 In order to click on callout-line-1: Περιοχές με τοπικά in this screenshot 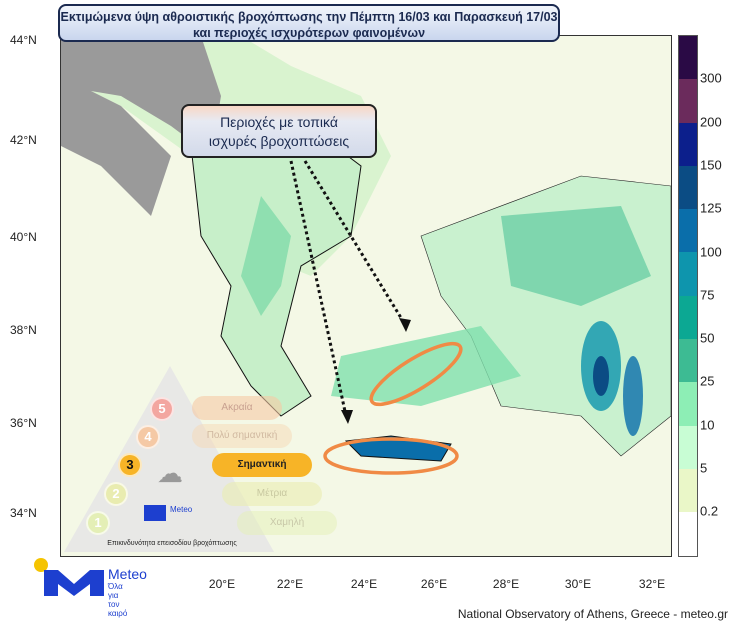, I will do `click(279, 122)`.